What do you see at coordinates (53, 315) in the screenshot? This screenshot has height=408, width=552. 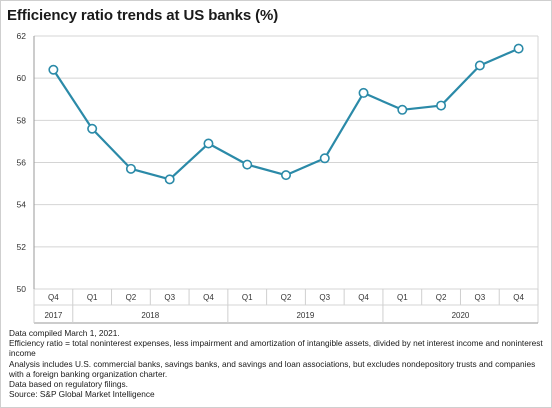 I see `year-label: 2017` at bounding box center [53, 315].